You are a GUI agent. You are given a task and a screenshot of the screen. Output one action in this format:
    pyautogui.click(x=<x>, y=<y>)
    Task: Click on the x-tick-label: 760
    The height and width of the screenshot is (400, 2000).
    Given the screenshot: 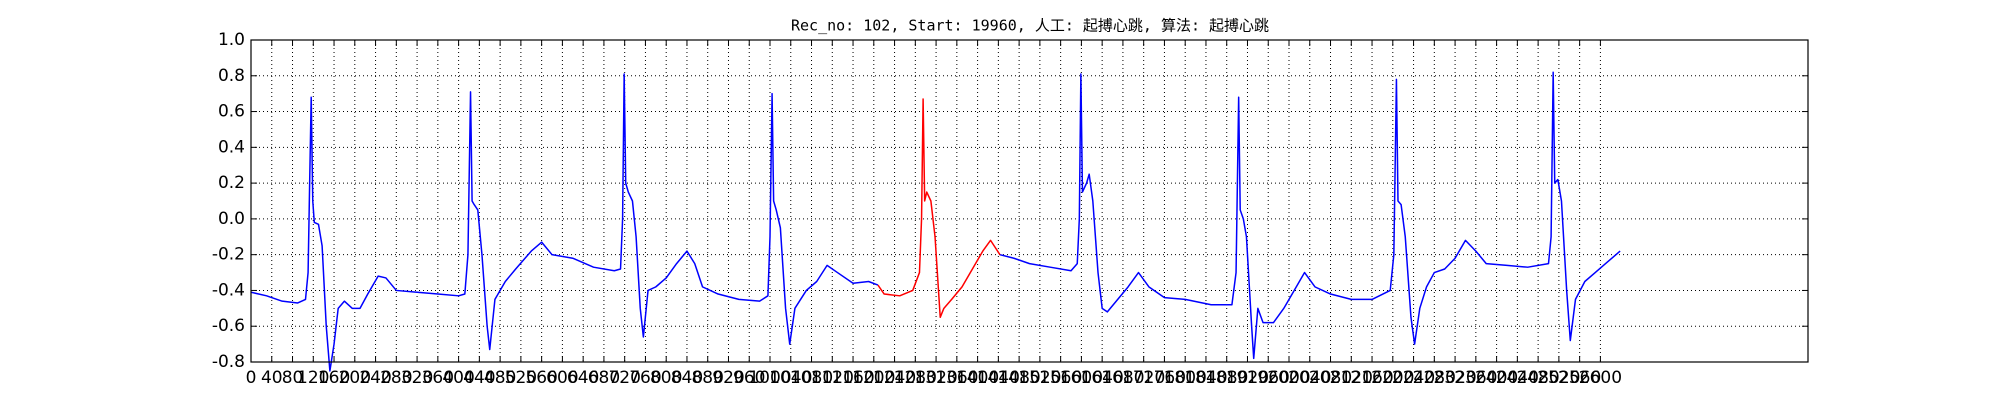 What is the action you would take?
    pyautogui.click(x=645, y=378)
    